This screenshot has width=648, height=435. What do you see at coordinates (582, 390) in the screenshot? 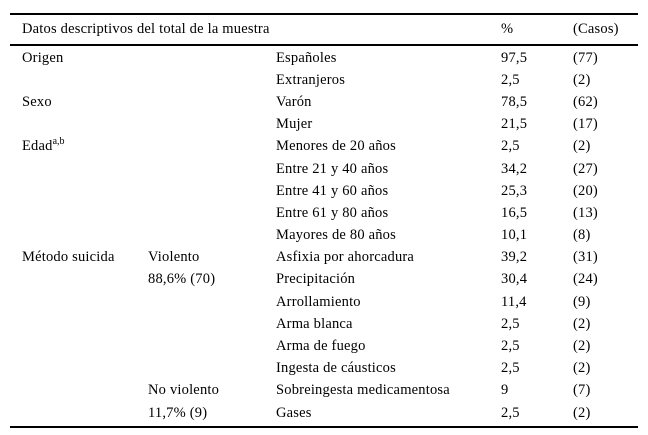
I see `cases-cell: (7)` at bounding box center [582, 390].